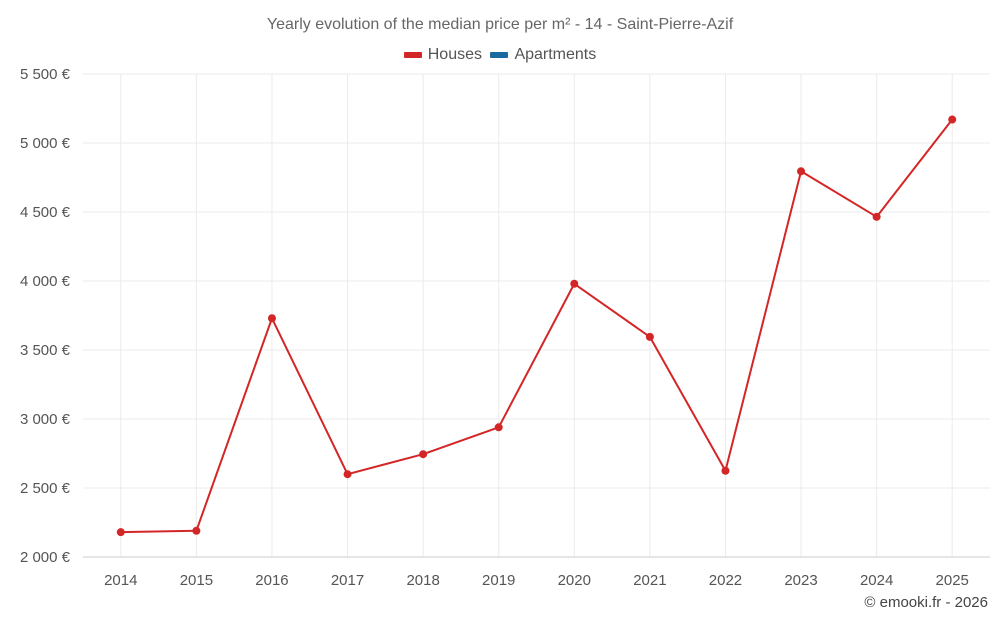 The width and height of the screenshot is (1000, 625). What do you see at coordinates (725, 580) in the screenshot?
I see `x-tick-label: 2022` at bounding box center [725, 580].